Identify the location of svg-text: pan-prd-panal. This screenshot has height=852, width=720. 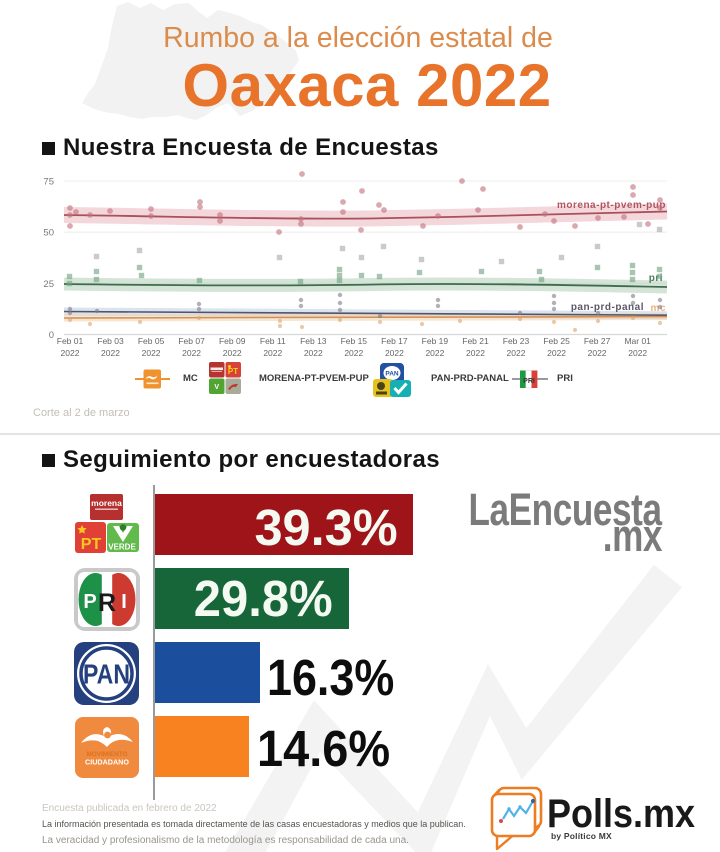
(607, 307).